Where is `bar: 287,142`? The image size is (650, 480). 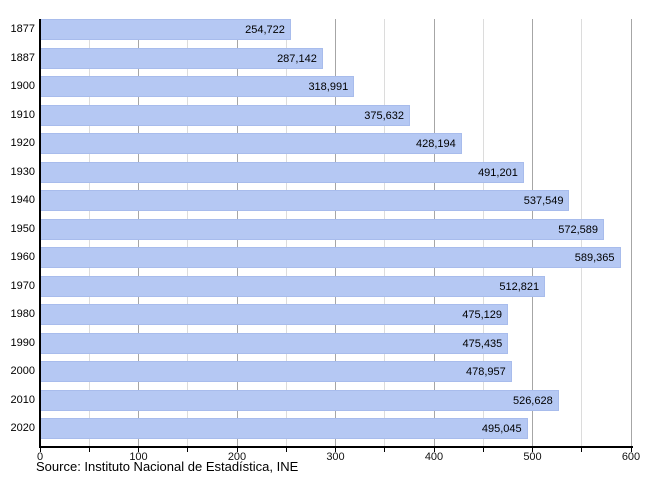 bar: 287,142 is located at coordinates (181, 58).